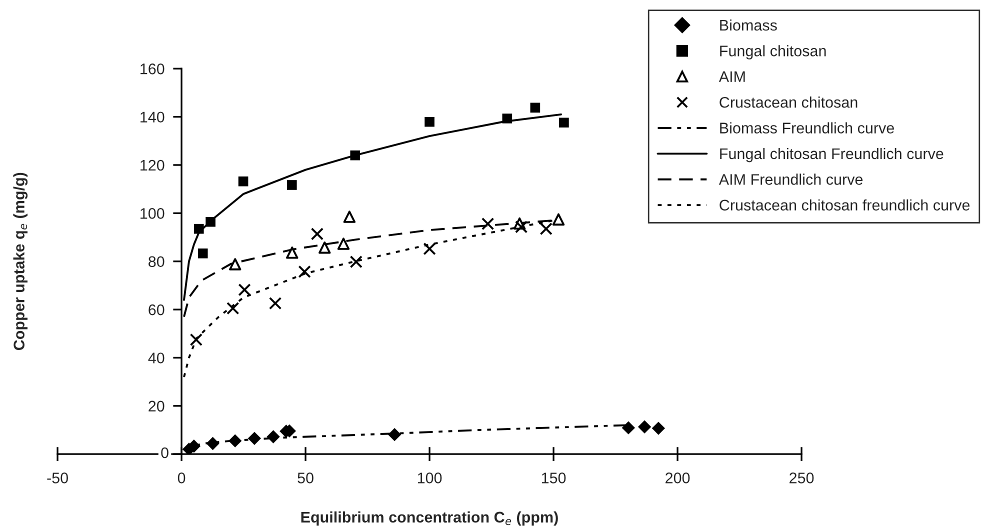 This screenshot has height=528, width=992. Describe the element at coordinates (731, 76) in the screenshot. I see `legend-label: AIM` at that location.